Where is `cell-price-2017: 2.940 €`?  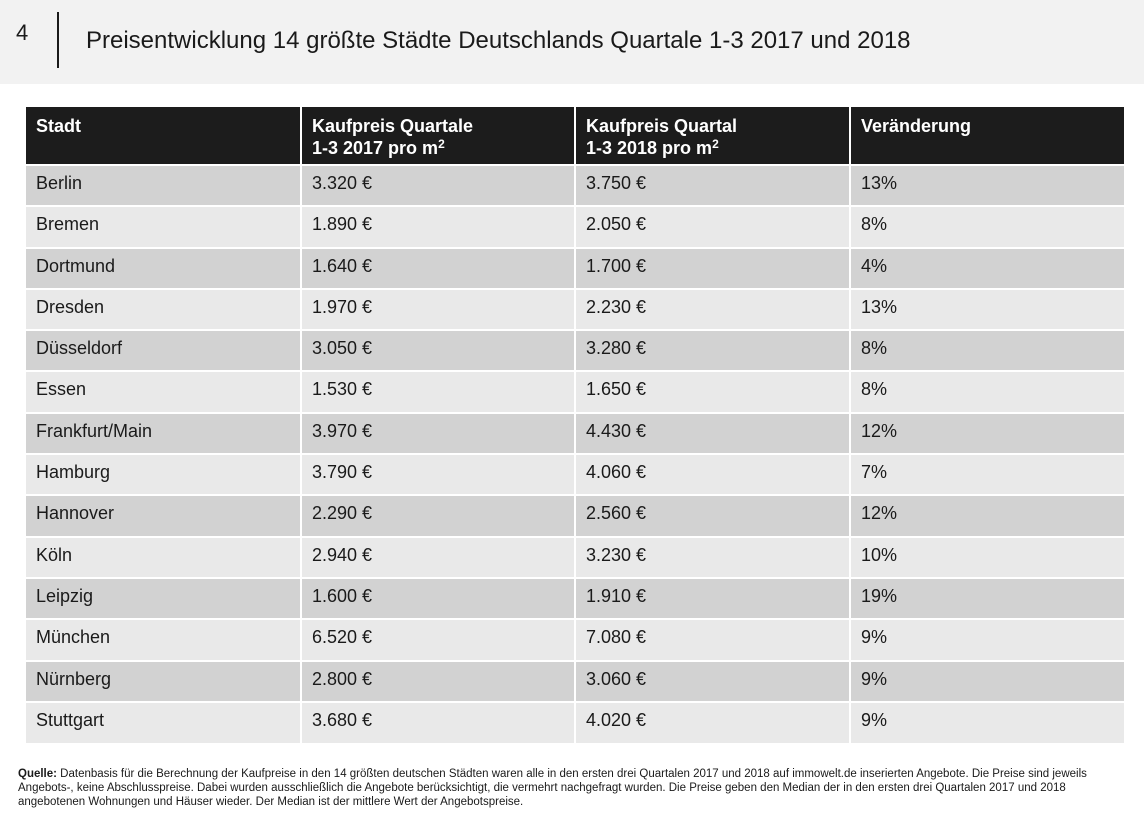 cell-price-2017: 2.940 € is located at coordinates (437, 556).